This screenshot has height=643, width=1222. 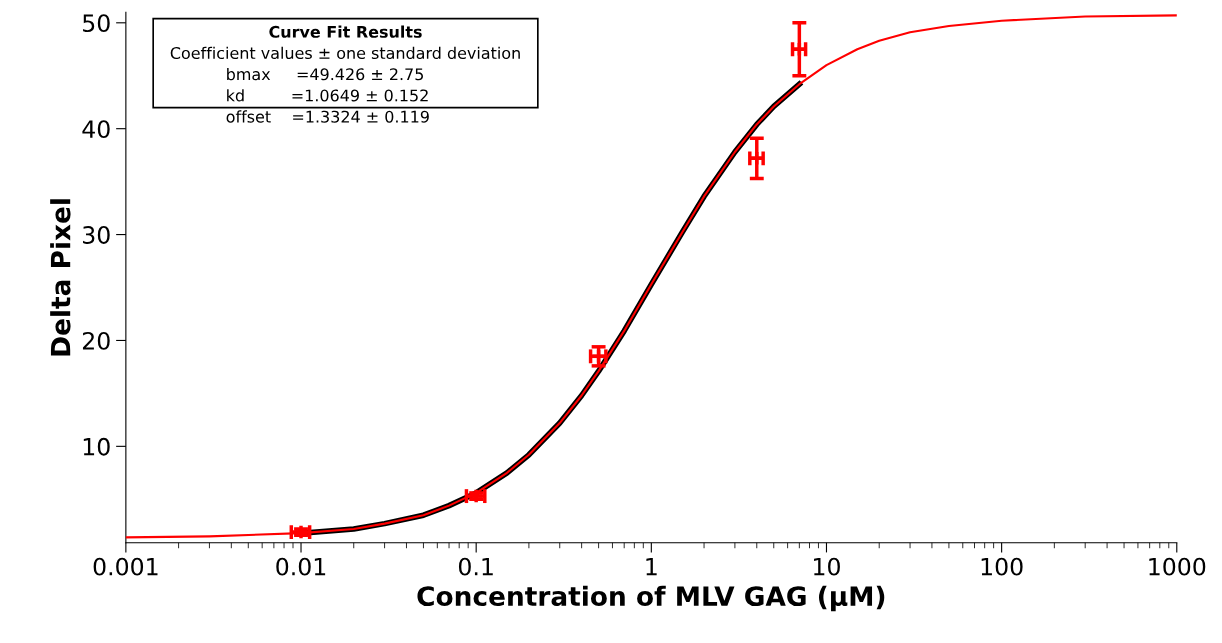 I want to click on annotation: offset =1.3324 ± 0.119, so click(x=327, y=116).